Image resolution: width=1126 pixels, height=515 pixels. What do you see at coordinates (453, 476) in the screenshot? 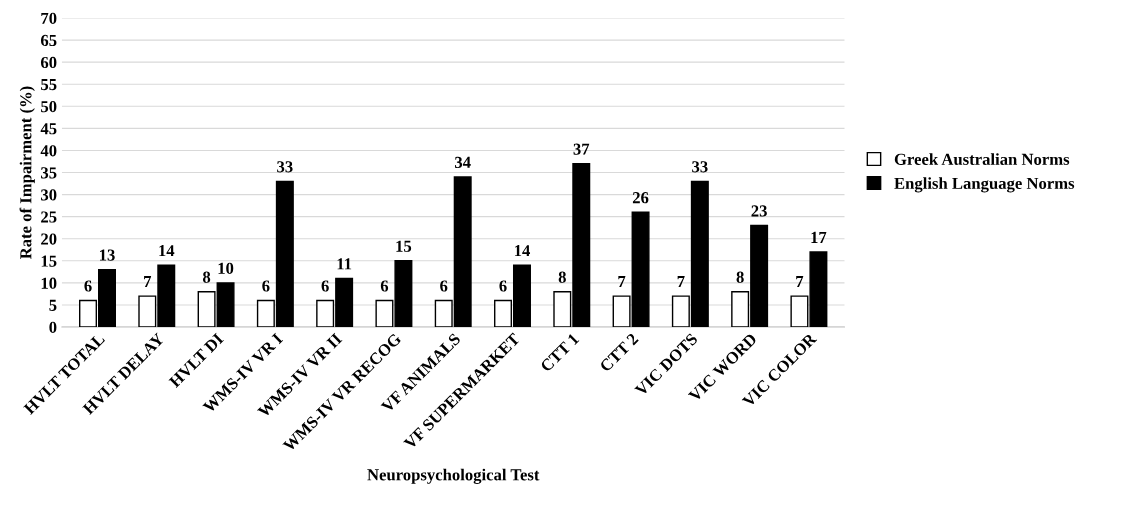
I see `x-axis-title: Neuropsychological Test` at bounding box center [453, 476].